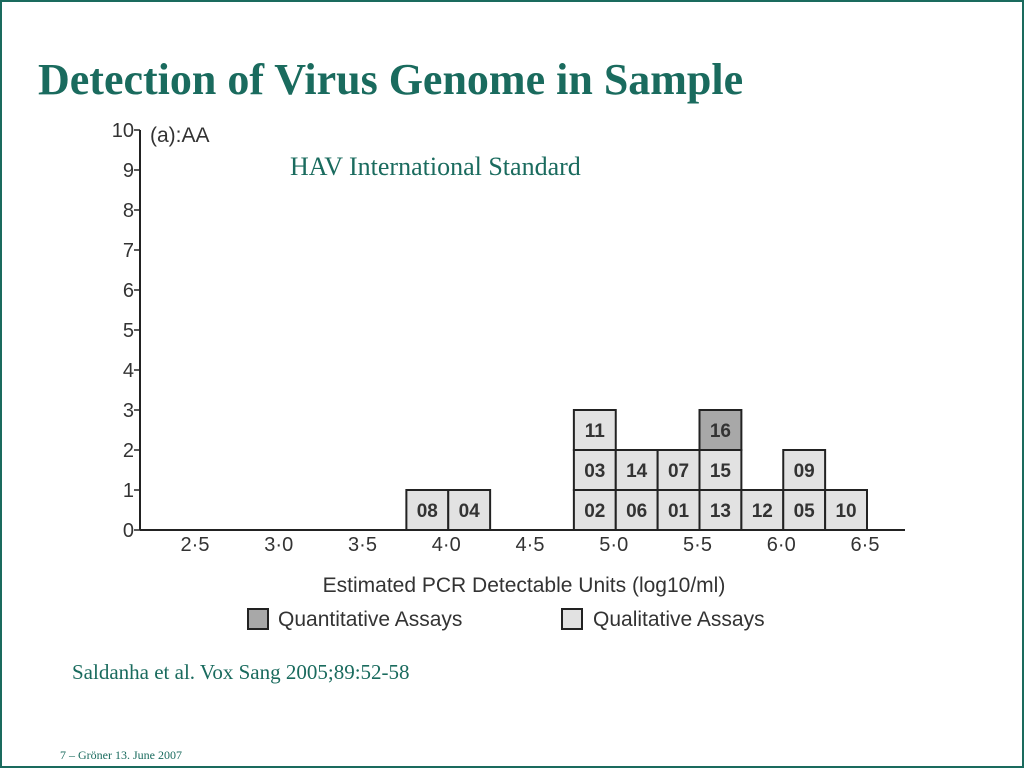  I want to click on lab-id-label: 11, so click(595, 431).